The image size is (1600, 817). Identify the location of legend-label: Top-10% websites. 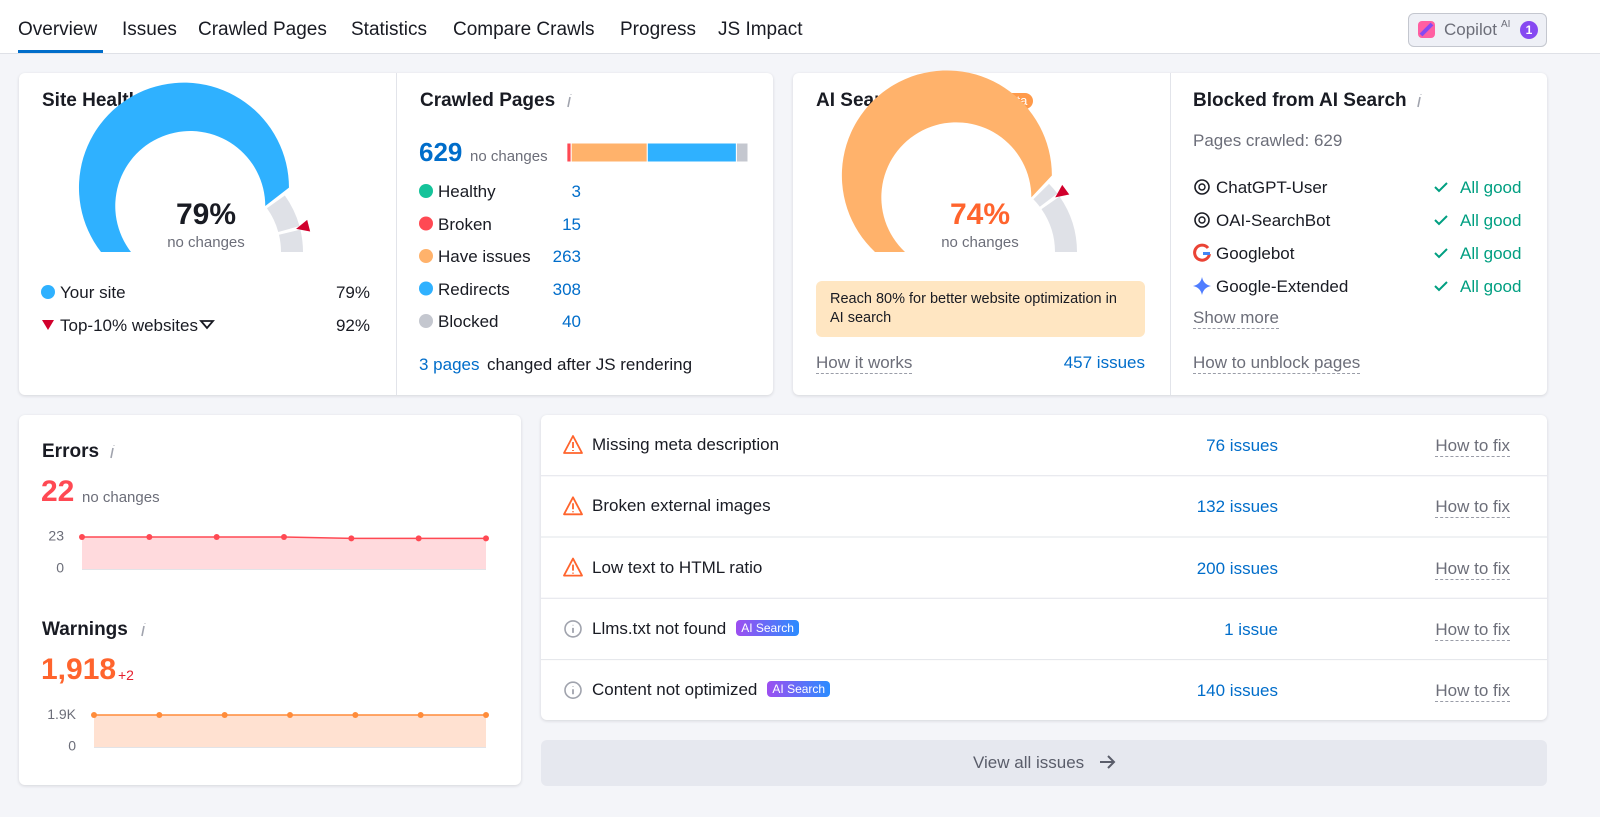
(129, 325).